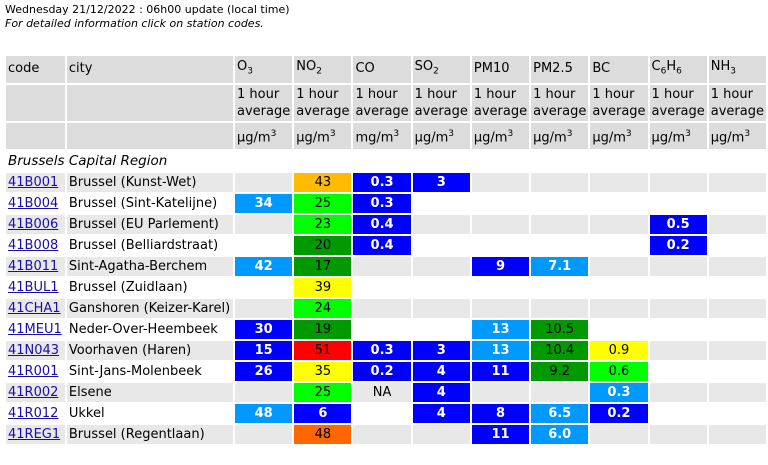 The width and height of the screenshot is (768, 465). Describe the element at coordinates (33, 203) in the screenshot. I see `station-code-link: 41B004` at that location.